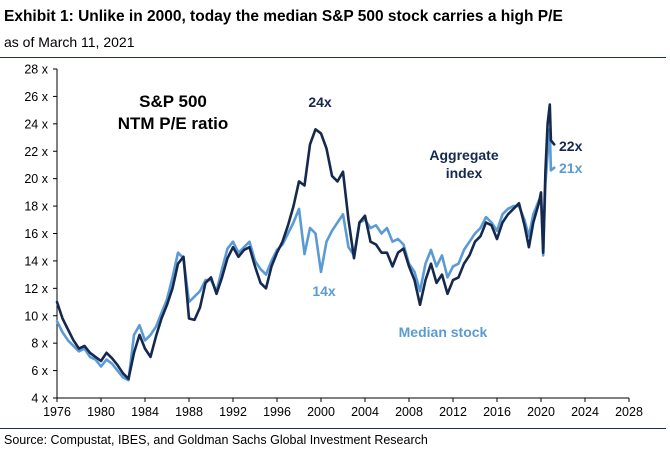  What do you see at coordinates (36, 179) in the screenshot?
I see `y-tick-label: 20 x` at bounding box center [36, 179].